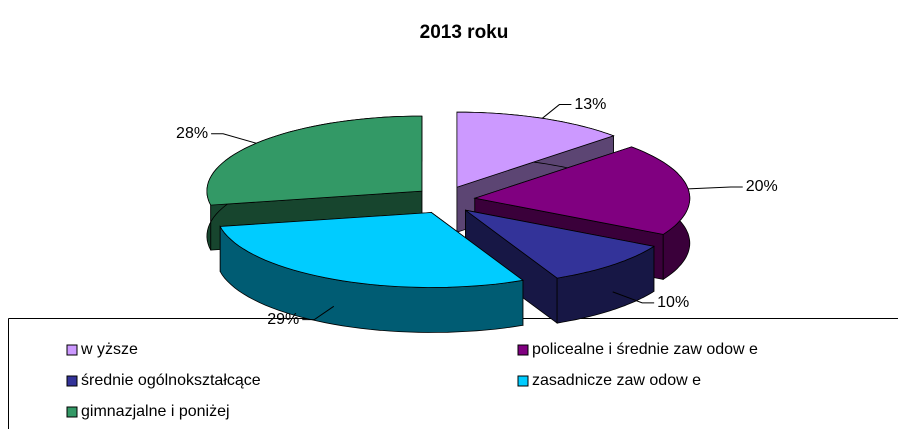 The height and width of the screenshot is (429, 898). Describe the element at coordinates (762, 186) in the screenshot. I see `data-label: 20%` at that location.